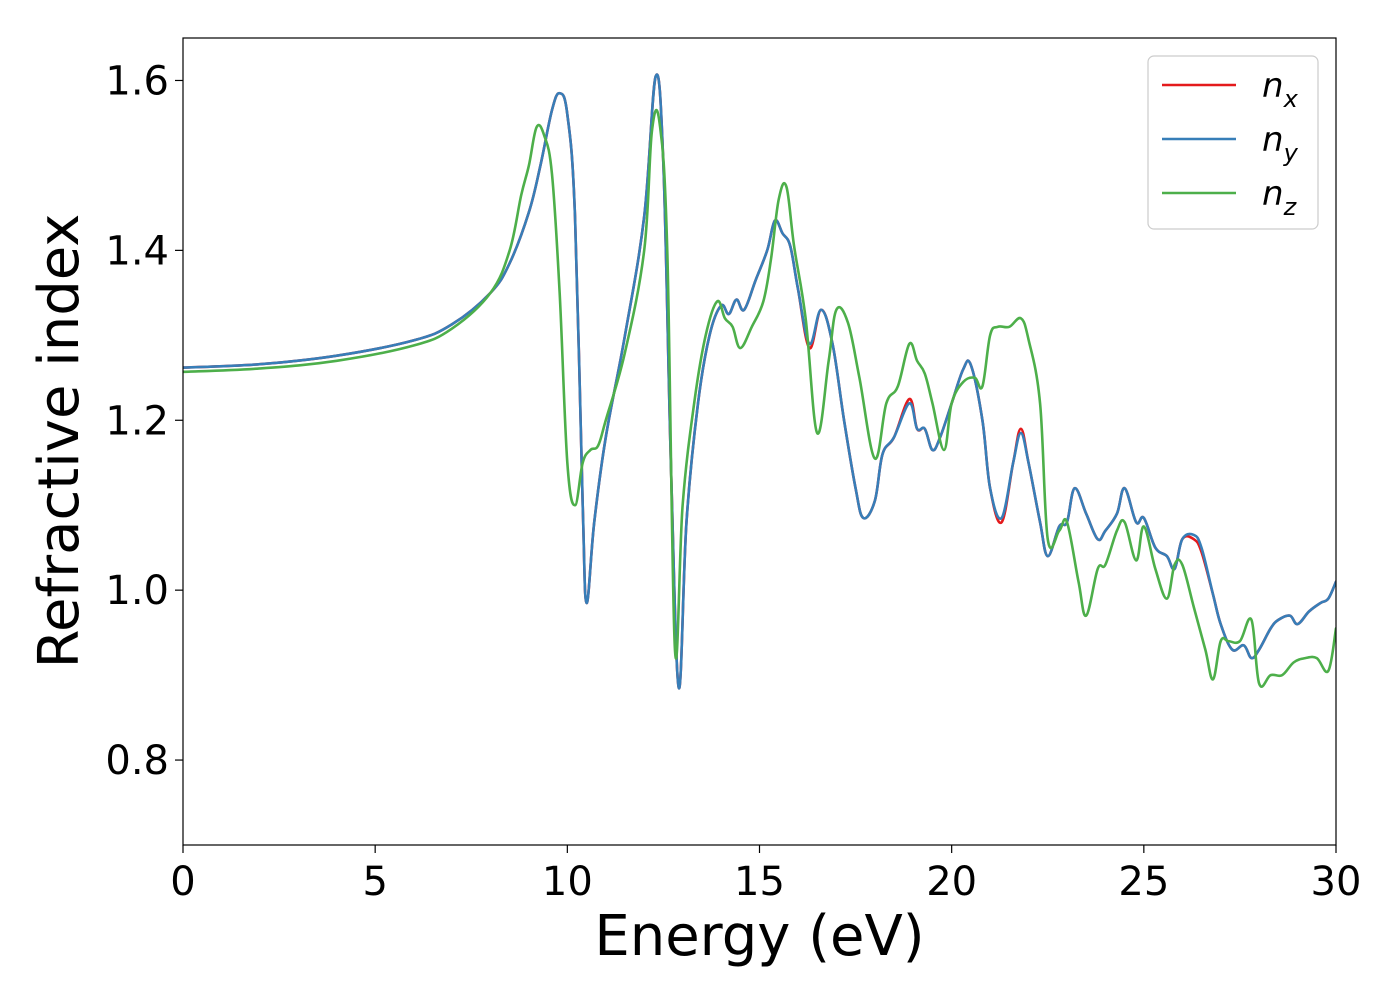  I want to click on x-tick-label: 25, so click(1143, 882).